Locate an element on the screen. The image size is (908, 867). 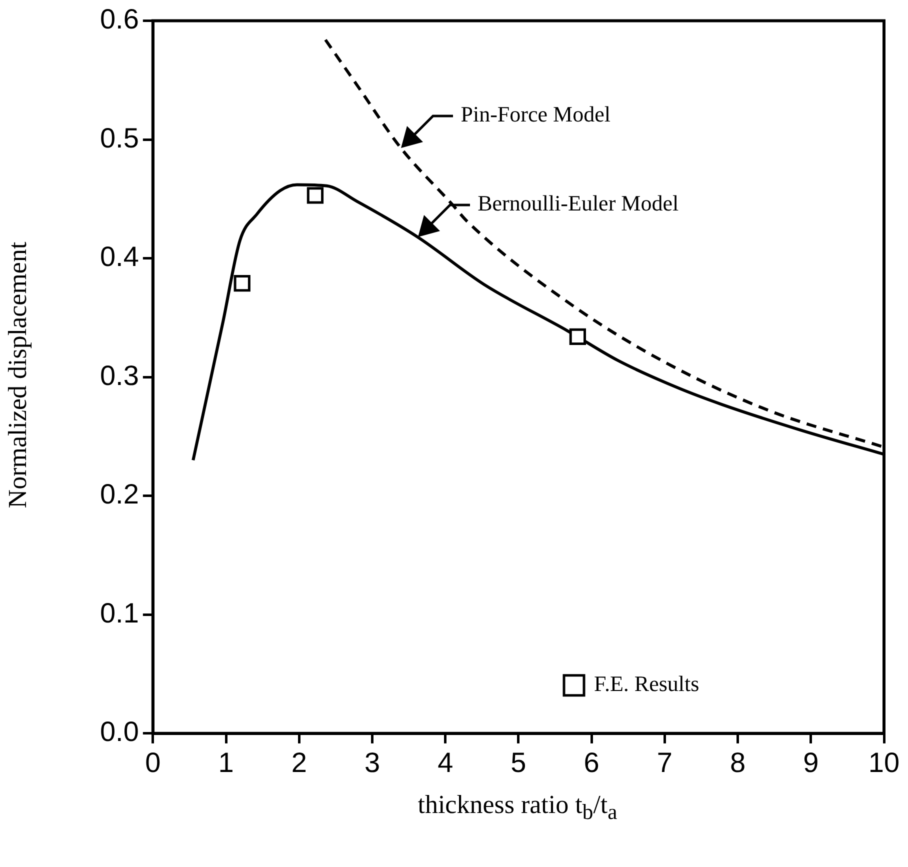
x-tick-label: 1 is located at coordinates (226, 762).